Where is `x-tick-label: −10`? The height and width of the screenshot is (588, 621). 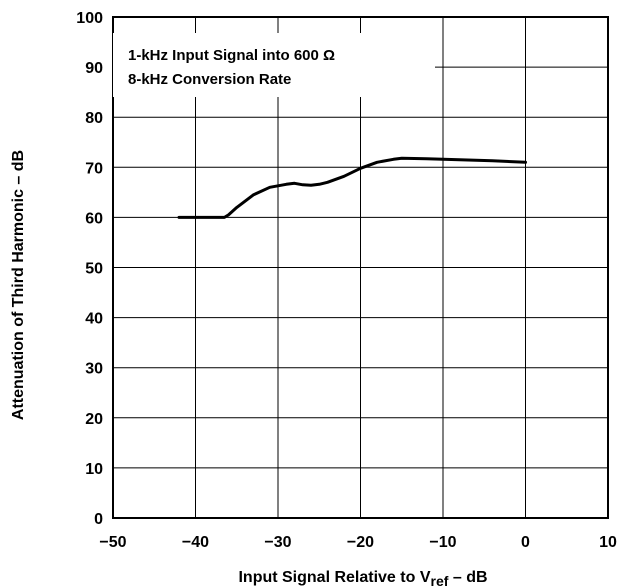
x-tick-label: −10 is located at coordinates (442, 542).